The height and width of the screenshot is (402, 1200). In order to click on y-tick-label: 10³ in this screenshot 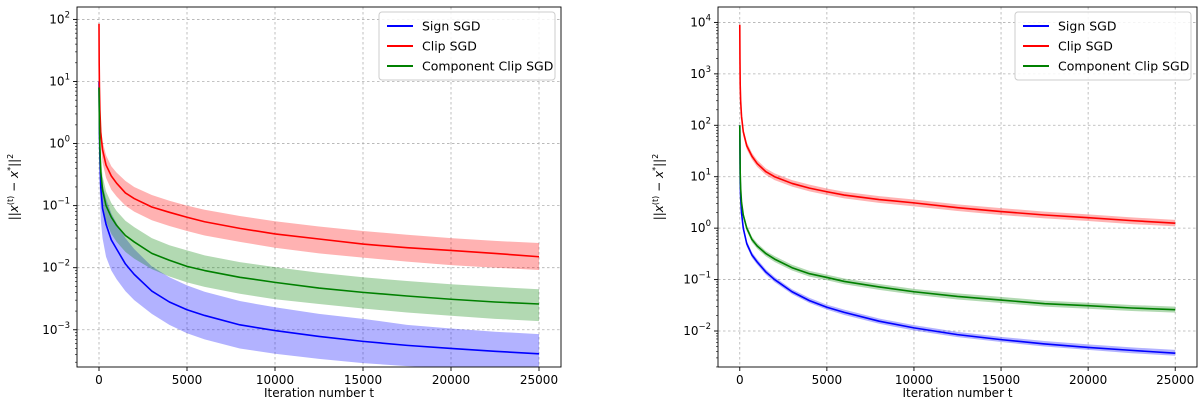, I will do `click(700, 73)`.